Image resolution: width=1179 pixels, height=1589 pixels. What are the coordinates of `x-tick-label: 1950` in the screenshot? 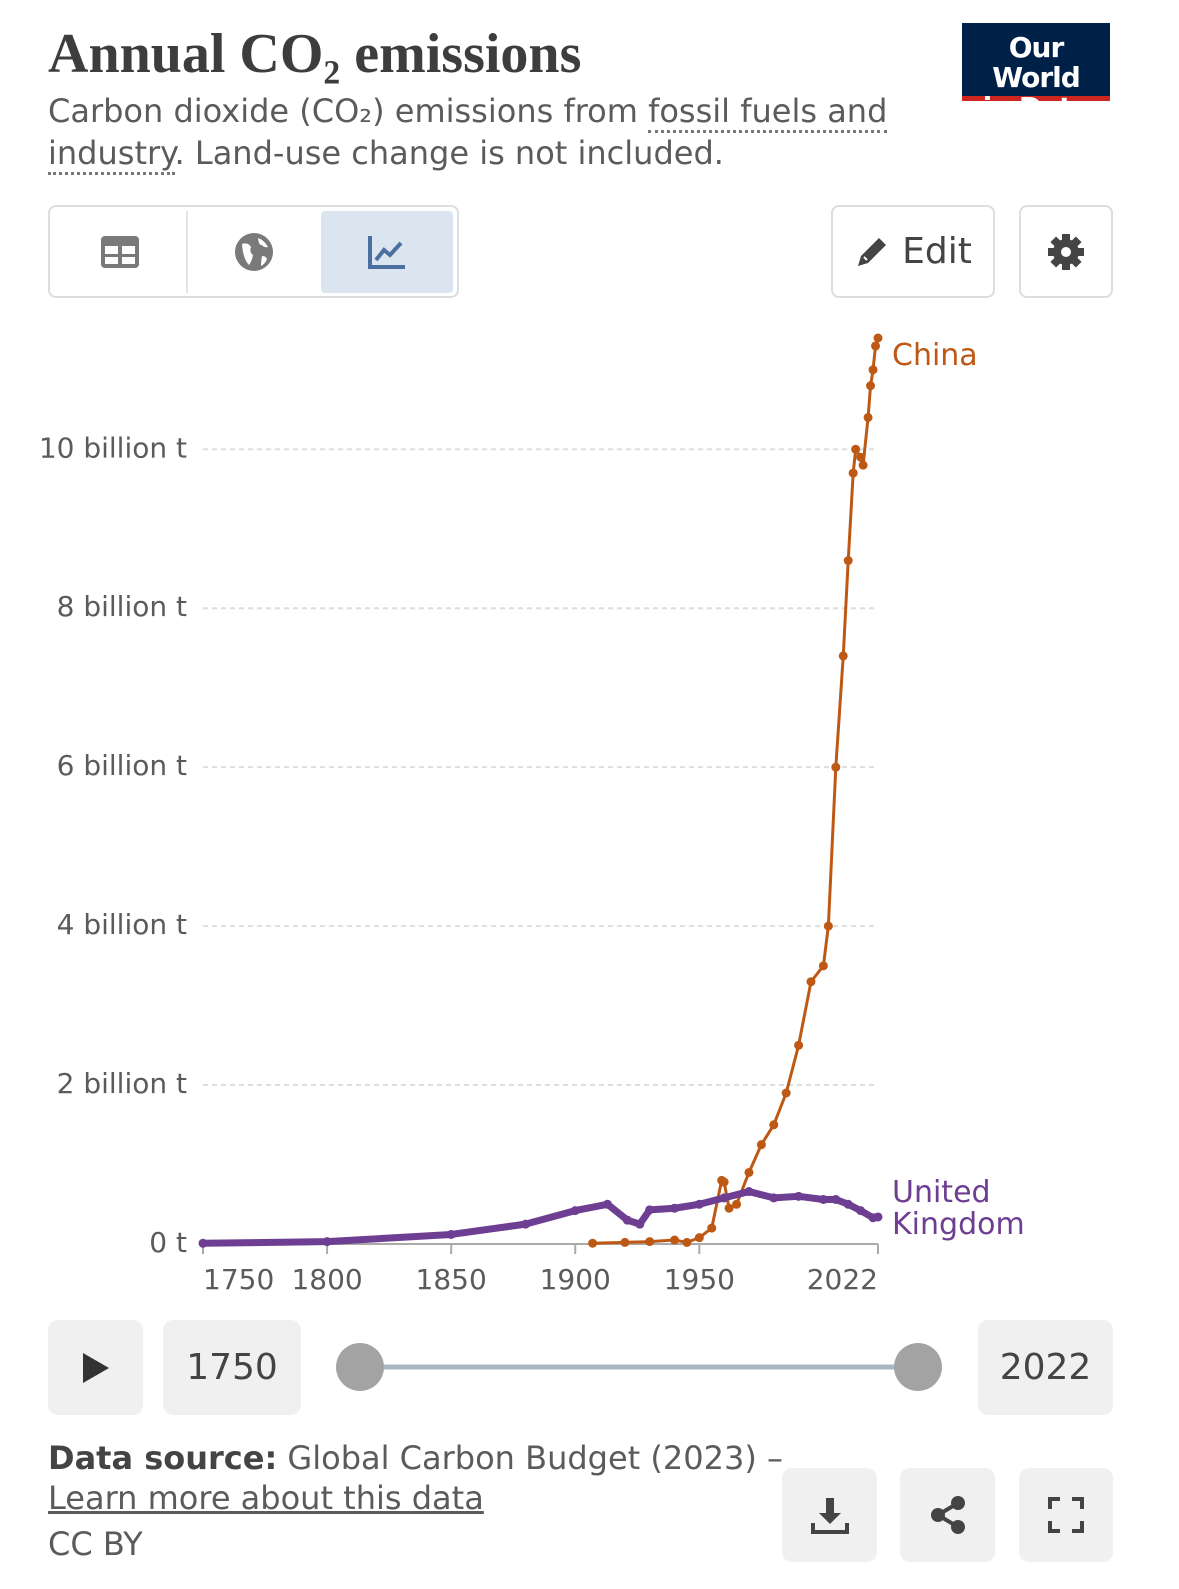 It's located at (699, 1279).